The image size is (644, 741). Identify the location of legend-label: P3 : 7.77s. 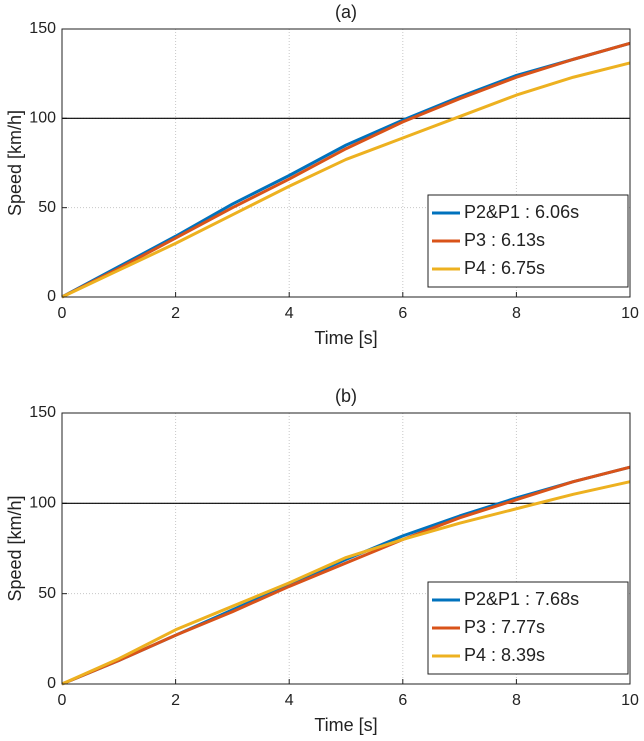
(504, 627).